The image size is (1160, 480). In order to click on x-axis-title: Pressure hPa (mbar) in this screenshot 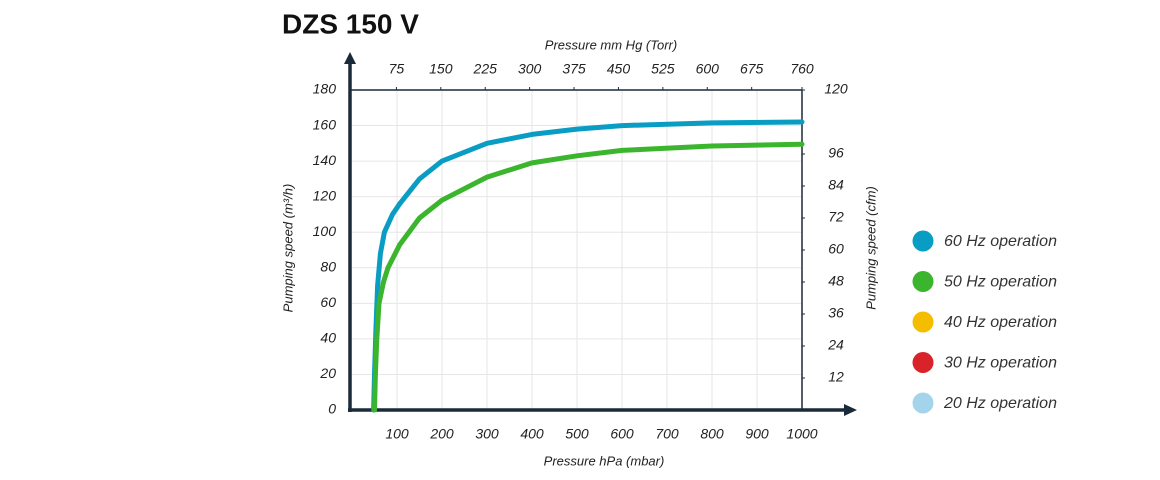, I will do `click(604, 460)`.